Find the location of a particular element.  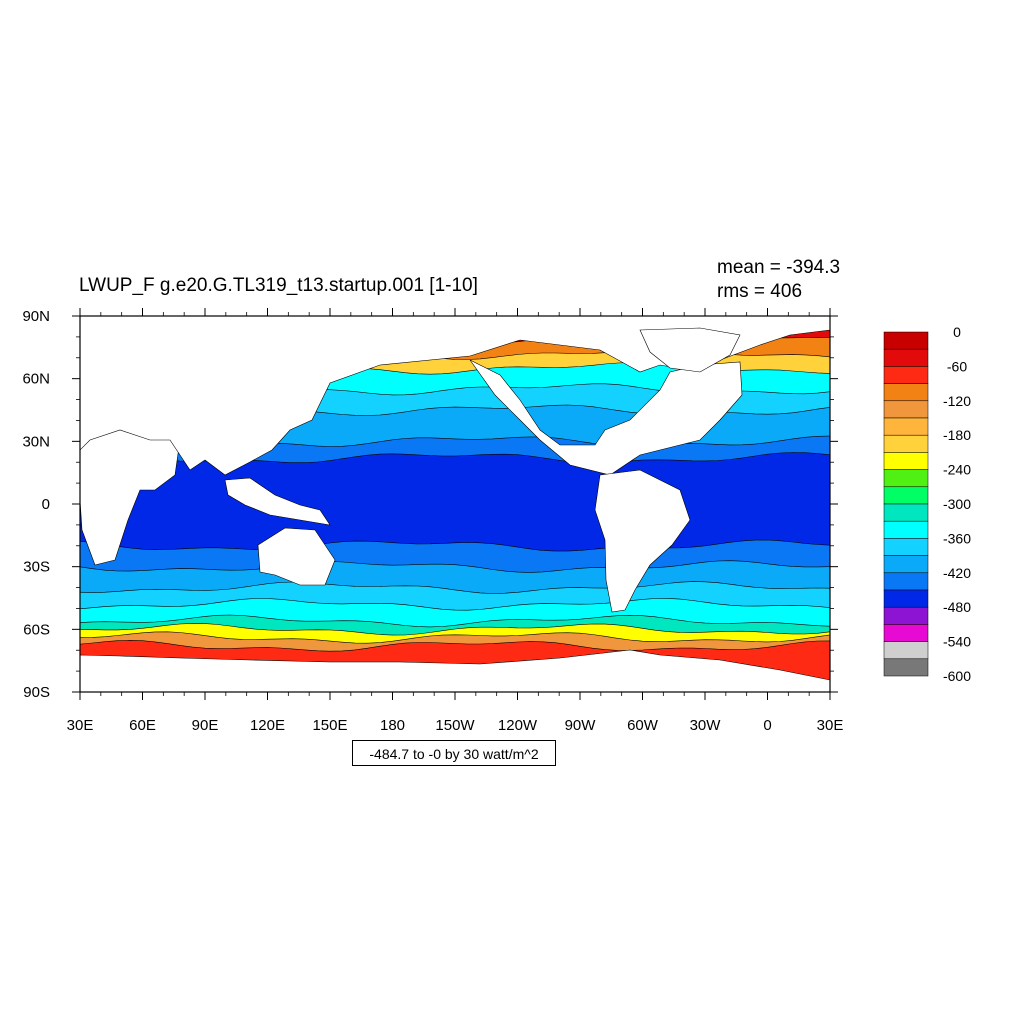

y-tick-label: 30N is located at coordinates (36, 441).